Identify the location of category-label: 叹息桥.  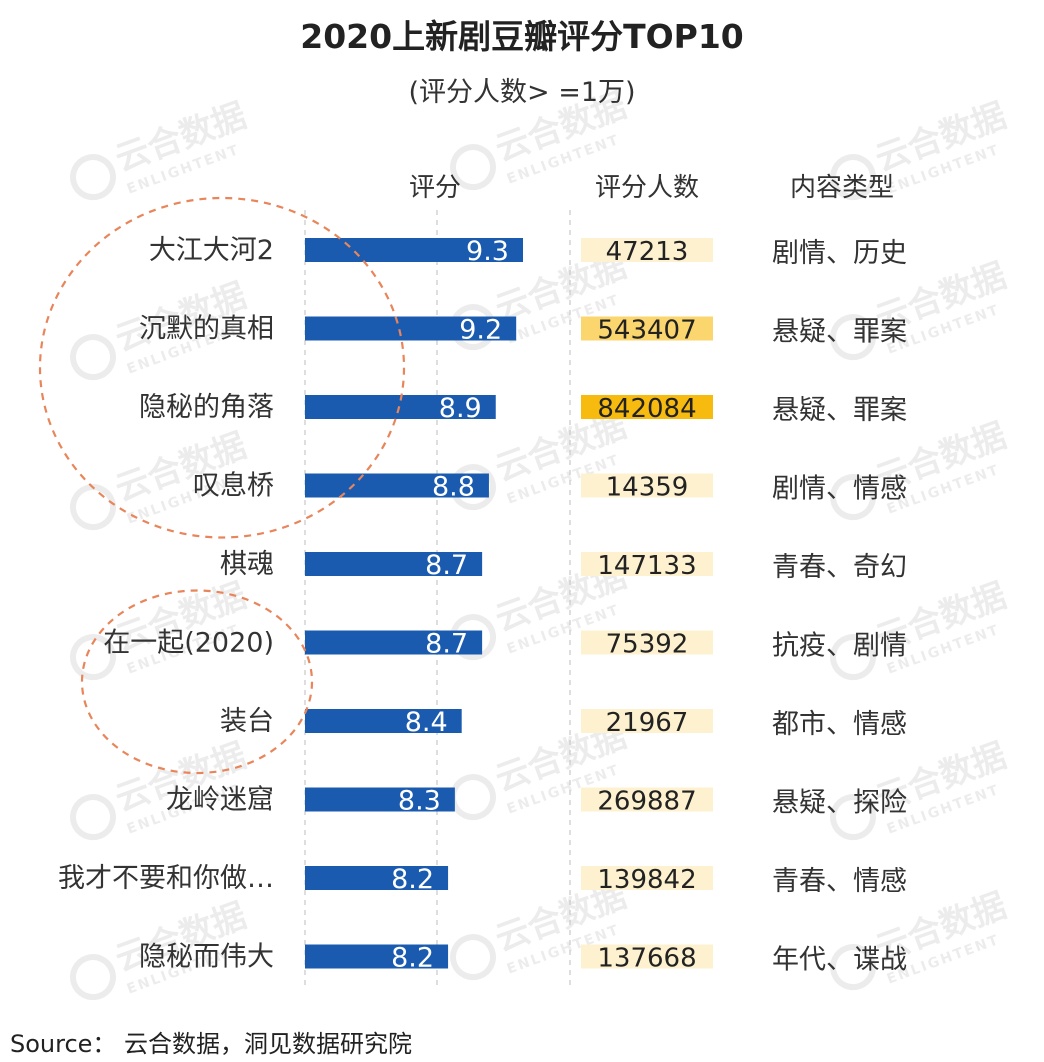
(233, 486).